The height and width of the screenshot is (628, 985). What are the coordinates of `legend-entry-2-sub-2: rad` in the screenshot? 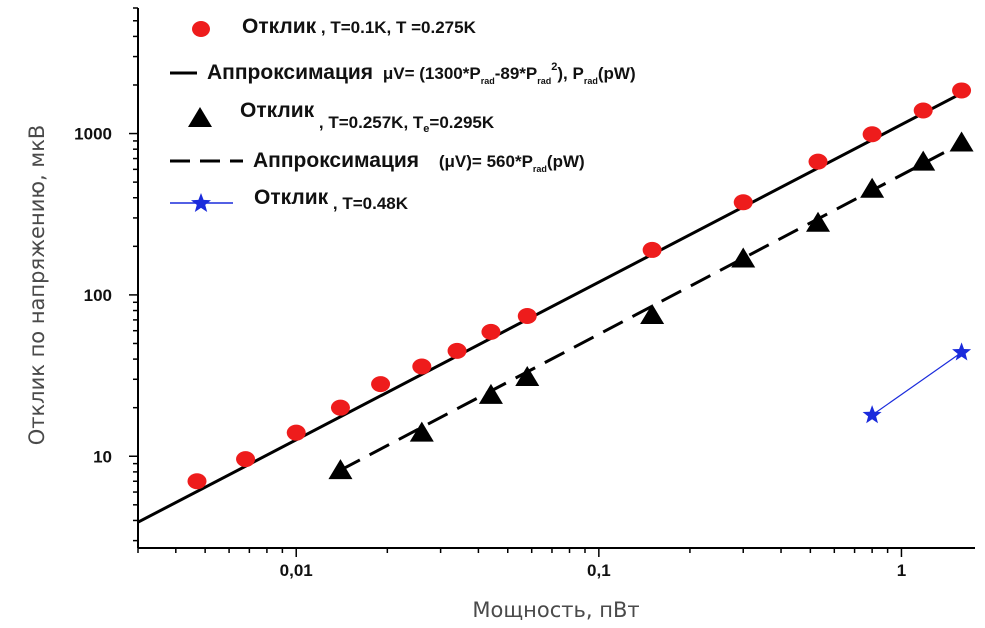 It's located at (544, 81).